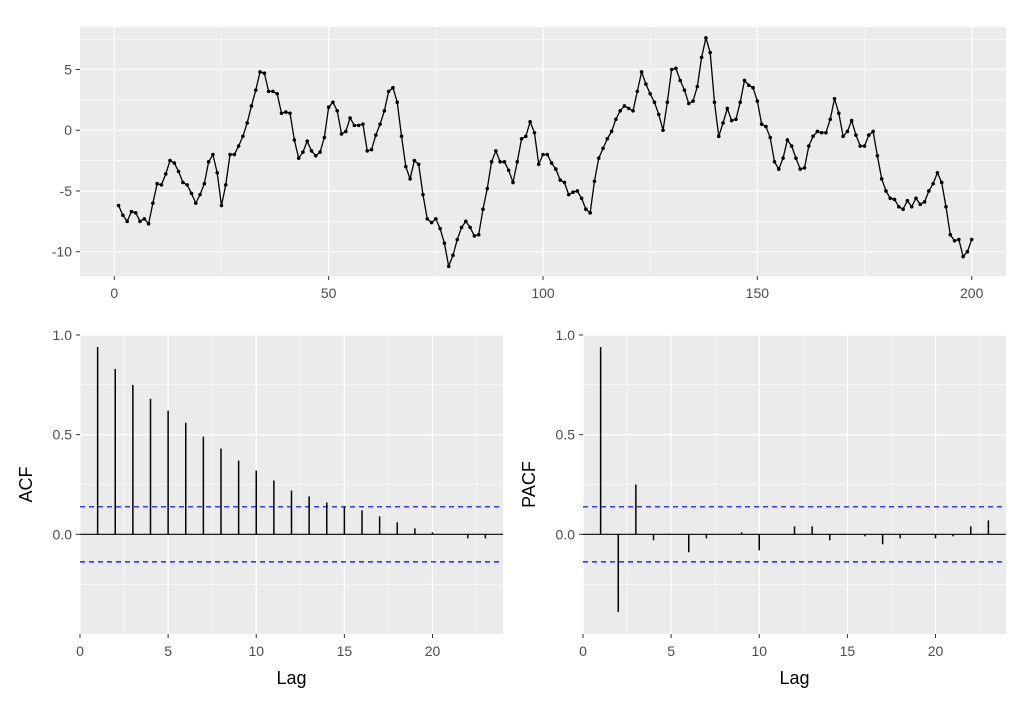 This screenshot has height=712, width=1034. Describe the element at coordinates (972, 293) in the screenshot. I see `timeseries-x-tick-label: 200` at that location.